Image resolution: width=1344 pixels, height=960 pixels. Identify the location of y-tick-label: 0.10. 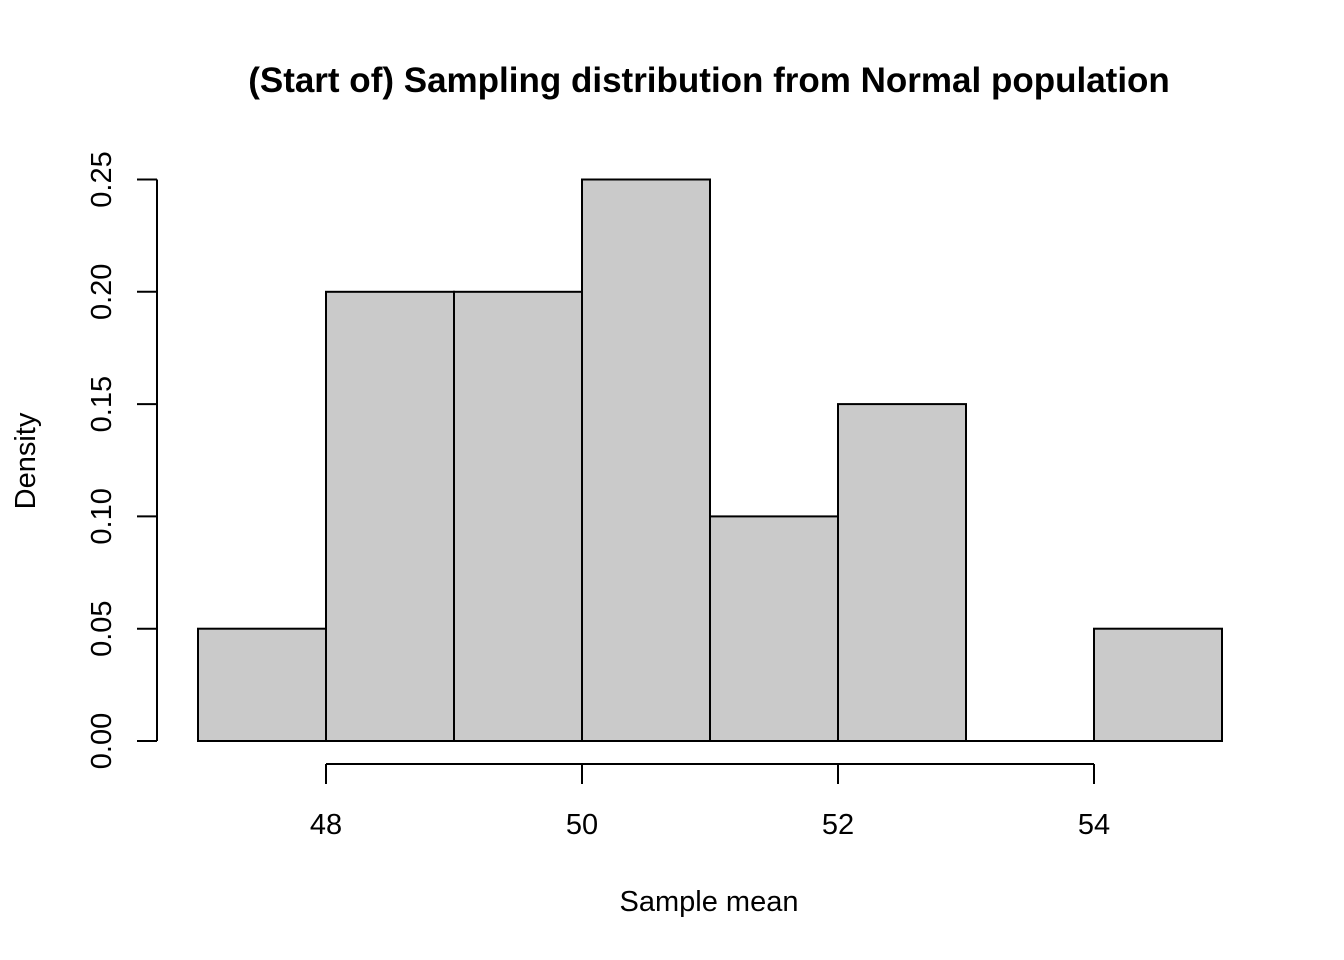
(102, 516).